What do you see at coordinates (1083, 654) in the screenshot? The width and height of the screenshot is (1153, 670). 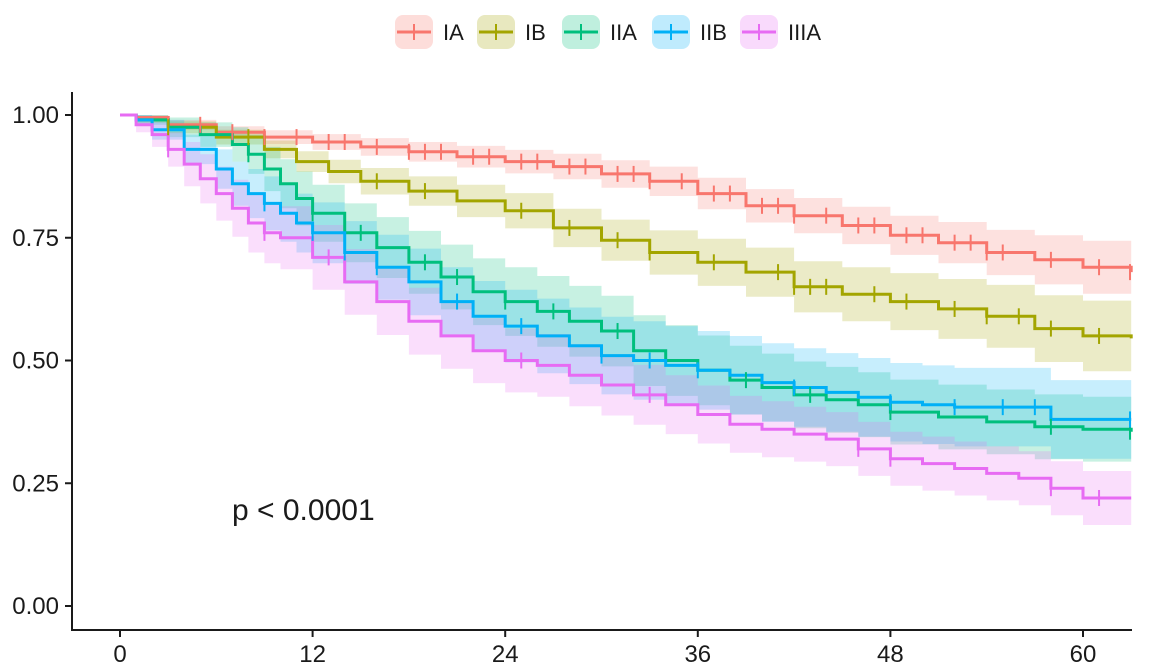 I see `x-tick-label: 60` at bounding box center [1083, 654].